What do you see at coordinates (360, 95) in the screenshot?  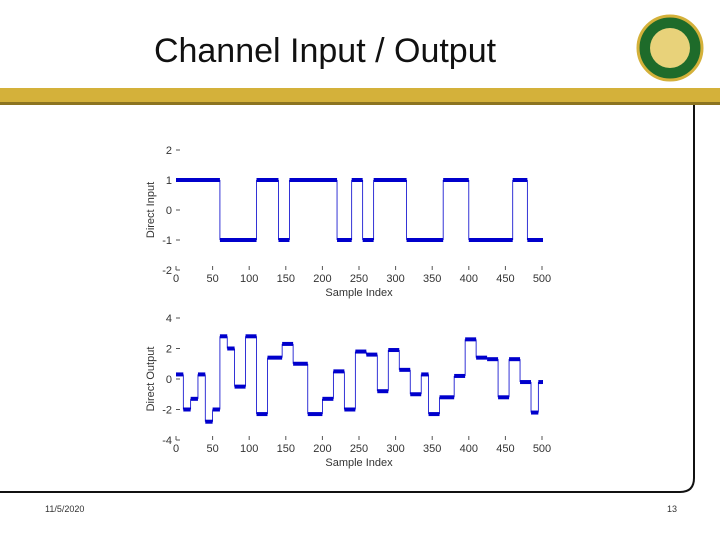 I see `header-bar` at bounding box center [360, 95].